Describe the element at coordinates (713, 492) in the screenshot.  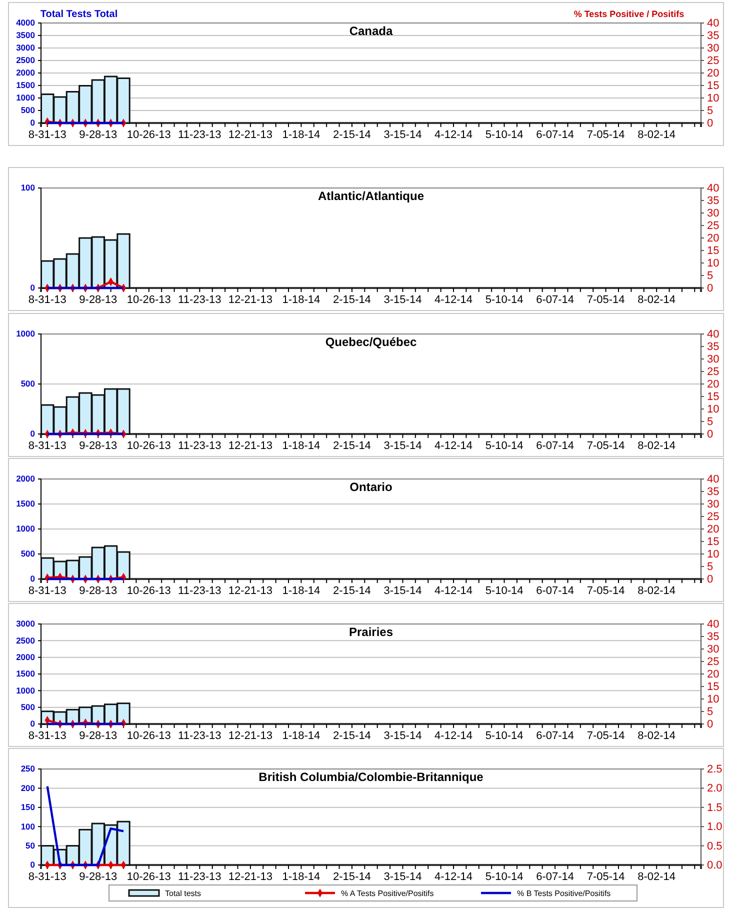
I see `y2-tick-label: 35` at that location.